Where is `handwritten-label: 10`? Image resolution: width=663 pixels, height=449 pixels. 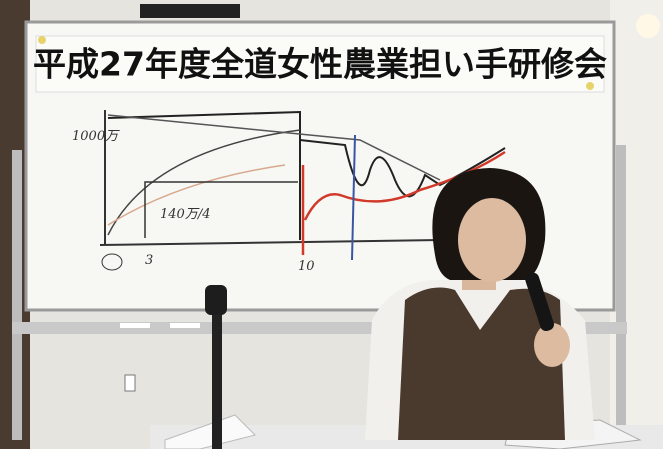 handwritten-label: 10 is located at coordinates (306, 266).